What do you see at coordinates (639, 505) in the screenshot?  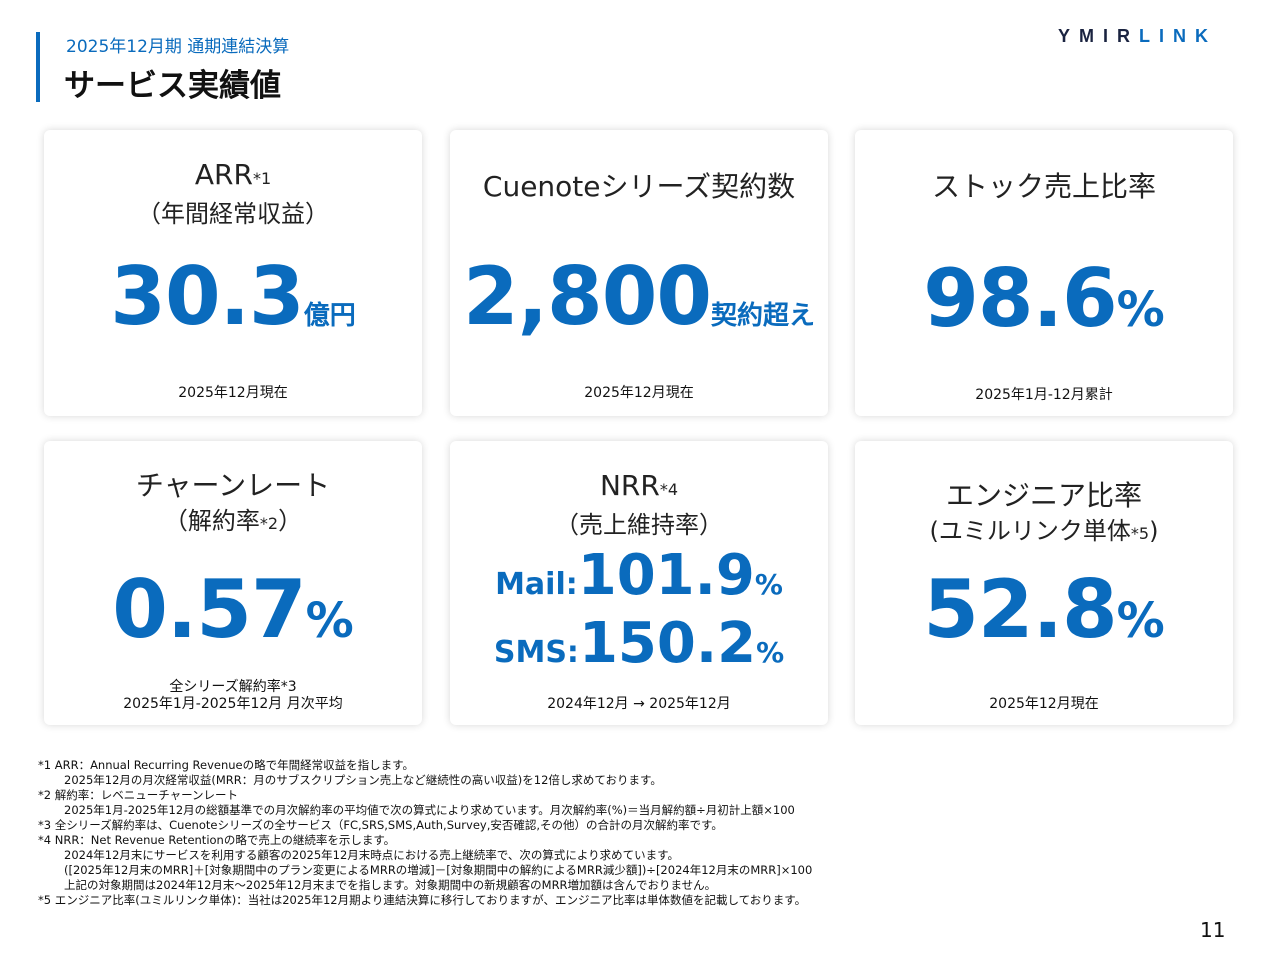 I see `nrr-title: NRR*4 （売上維持率）` at bounding box center [639, 505].